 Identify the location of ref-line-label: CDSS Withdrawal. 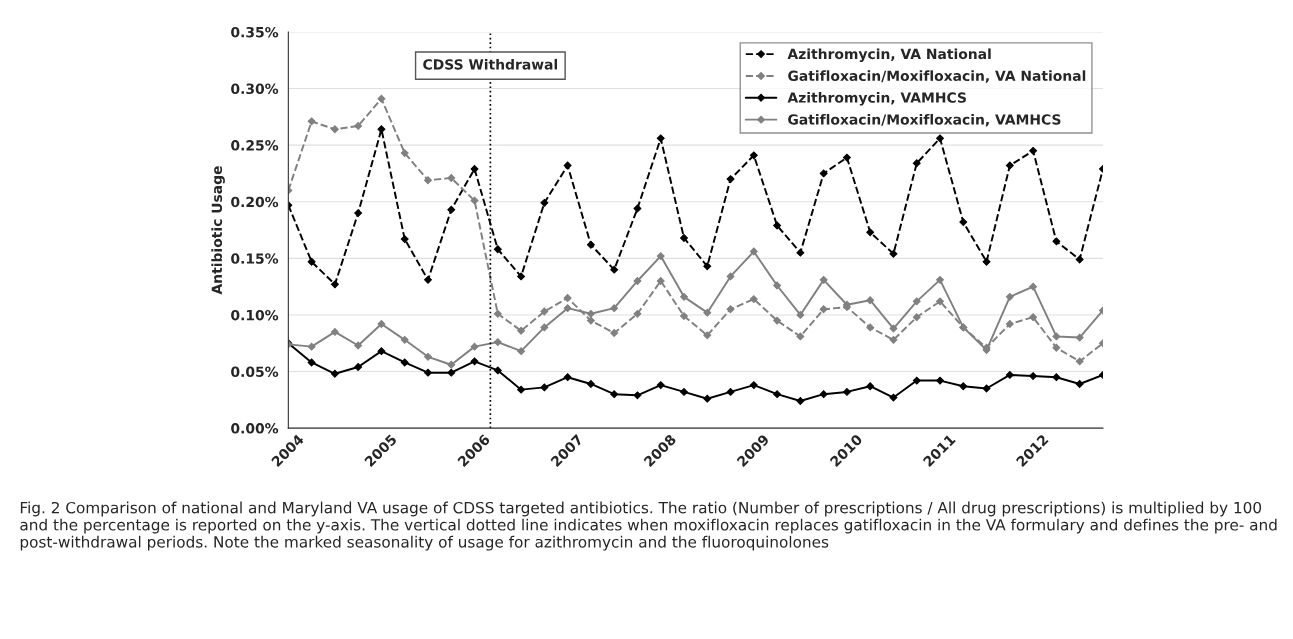
(490, 64).